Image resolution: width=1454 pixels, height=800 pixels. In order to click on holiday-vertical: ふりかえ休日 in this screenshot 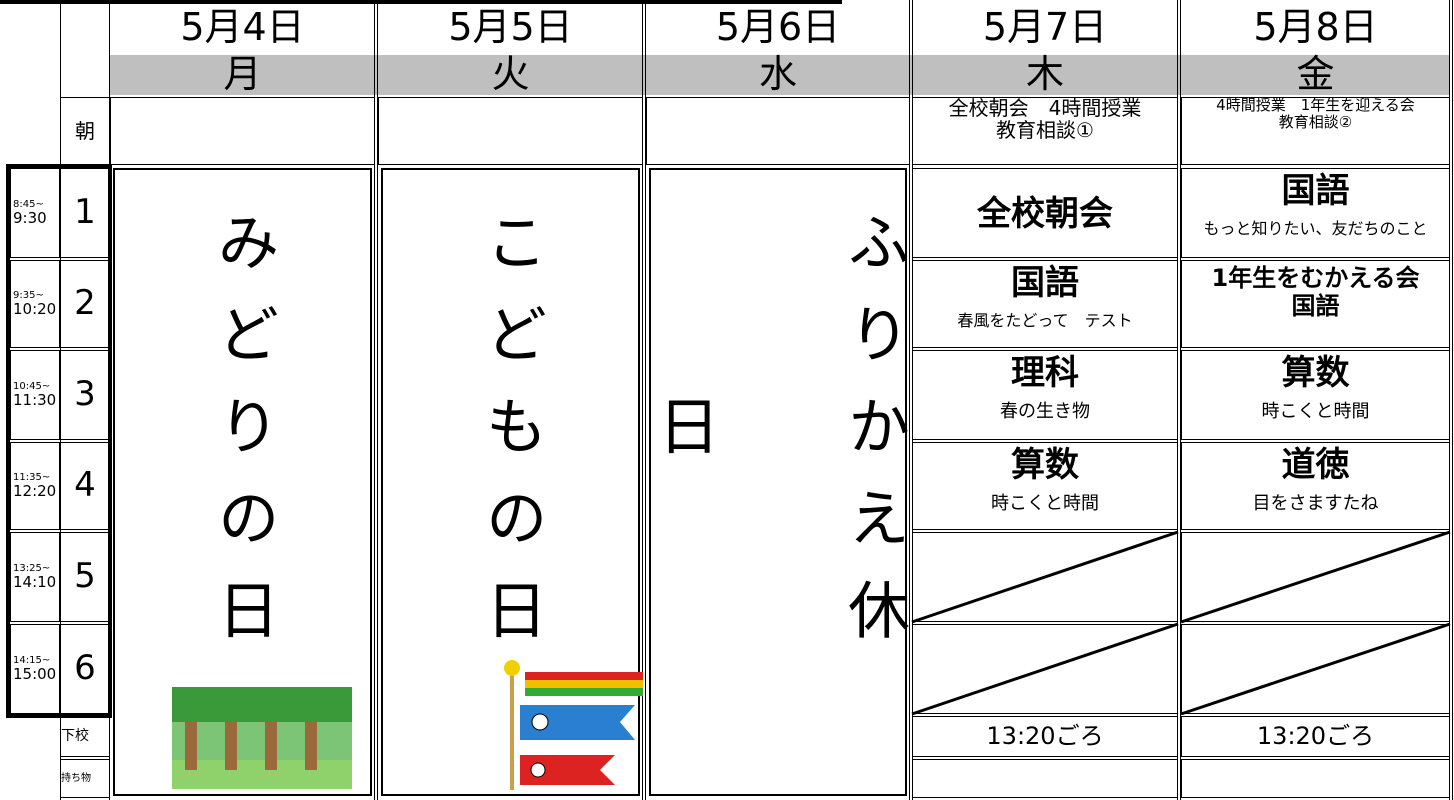, I will do `click(778, 440)`.